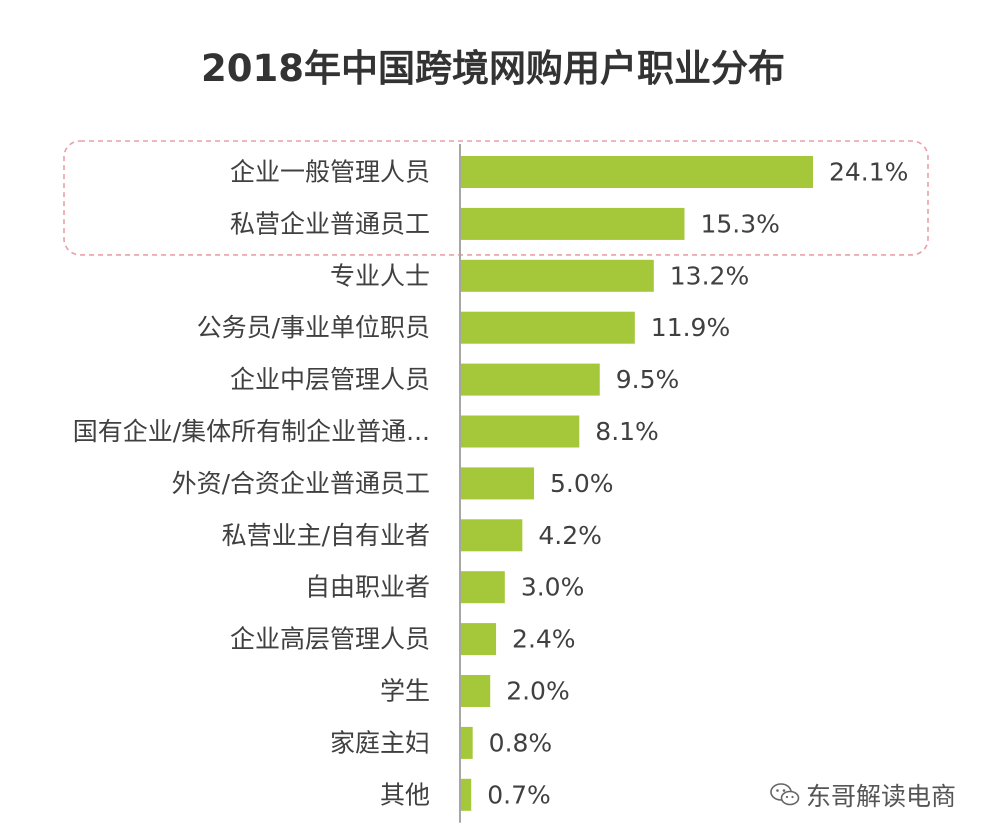 The height and width of the screenshot is (838, 986). Describe the element at coordinates (582, 483) in the screenshot. I see `data-label: 5.0%` at that location.